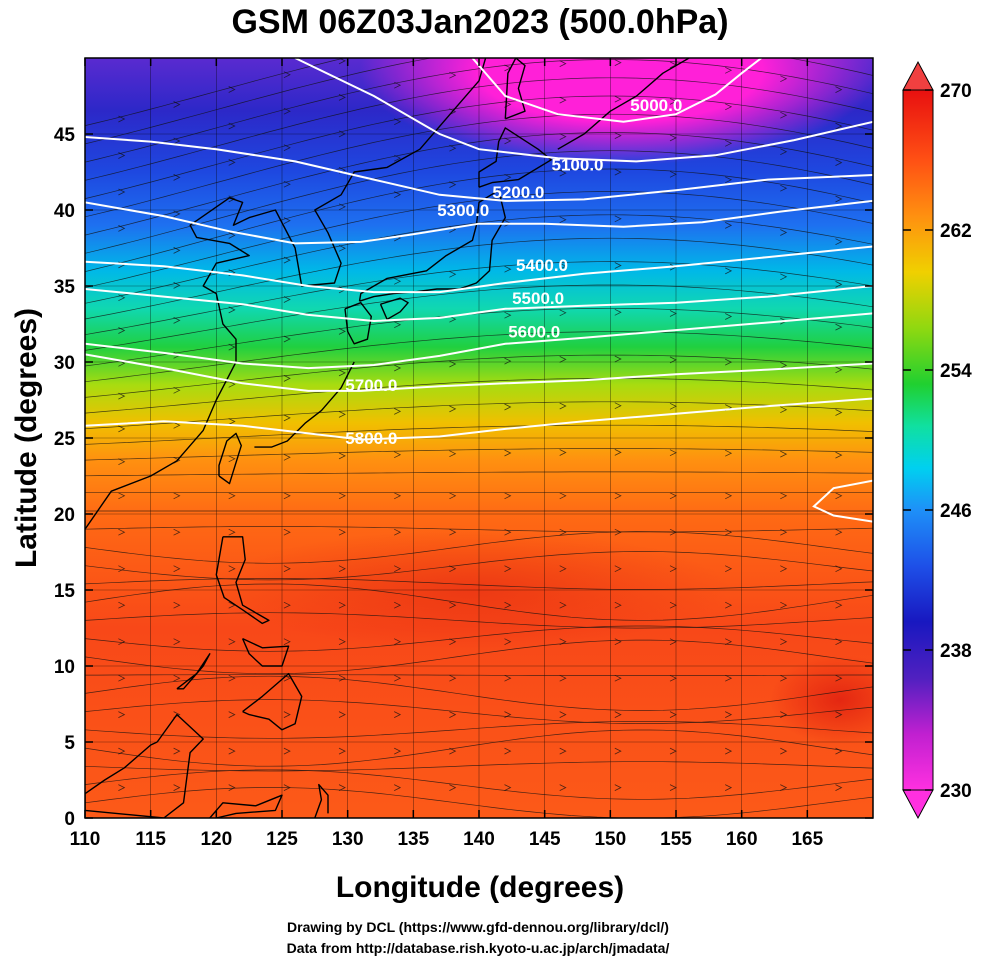  What do you see at coordinates (193, 671) in the screenshot?
I see `coast-palawan` at bounding box center [193, 671].